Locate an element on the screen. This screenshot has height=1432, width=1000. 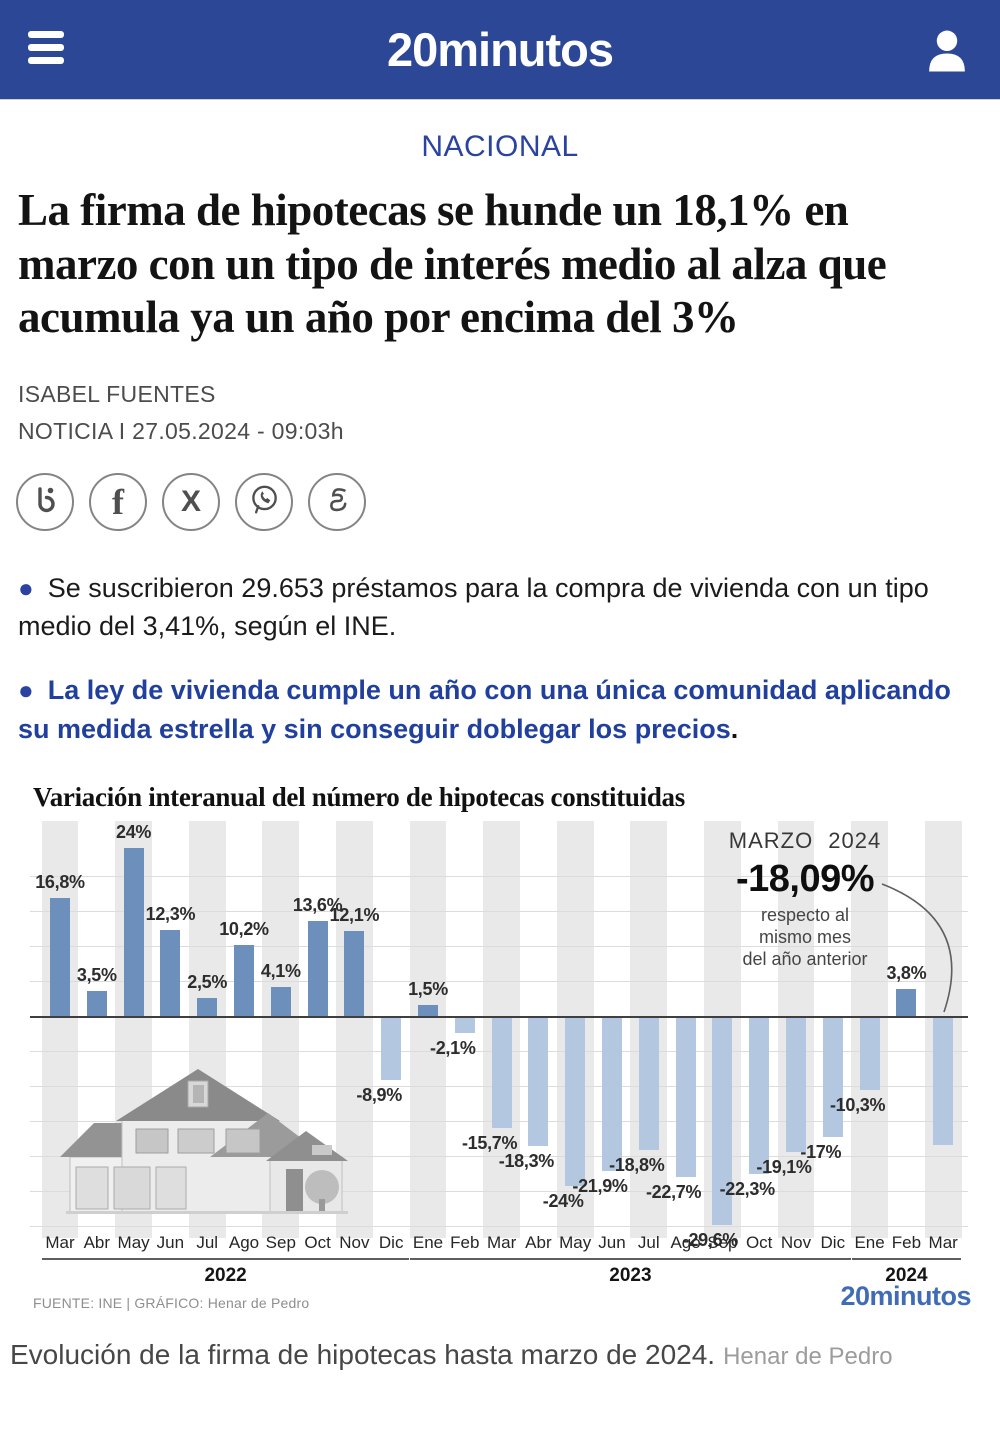
month-label-may: May is located at coordinates (575, 1242).